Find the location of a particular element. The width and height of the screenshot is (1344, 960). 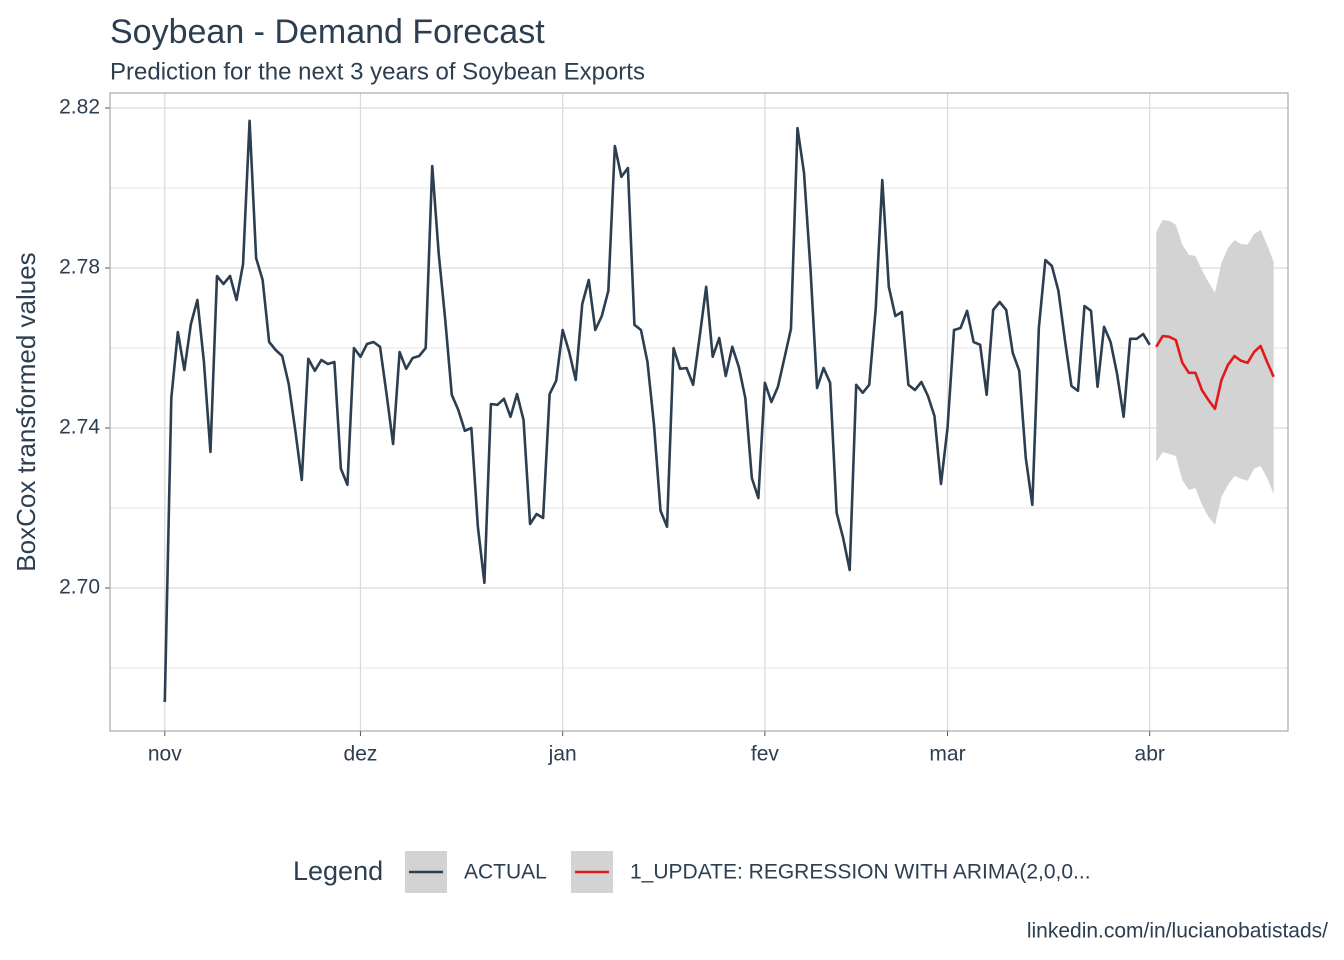

x-tick-label: mar is located at coordinates (947, 754).